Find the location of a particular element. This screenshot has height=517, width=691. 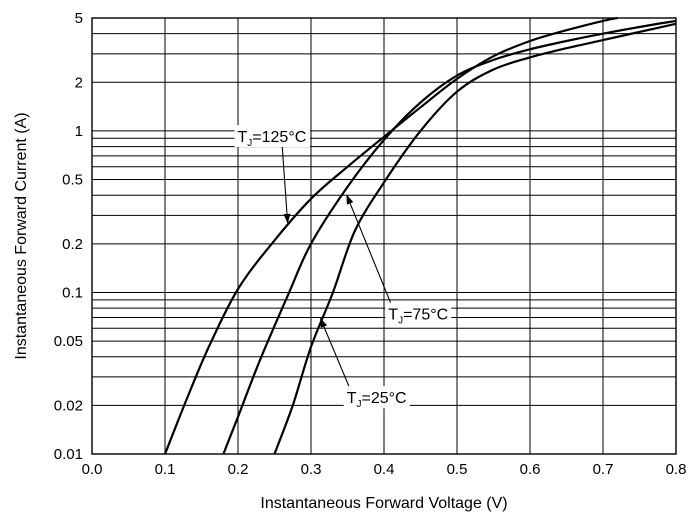

y-axis-label: Instantaneous Forward Current (A) is located at coordinates (21, 235).